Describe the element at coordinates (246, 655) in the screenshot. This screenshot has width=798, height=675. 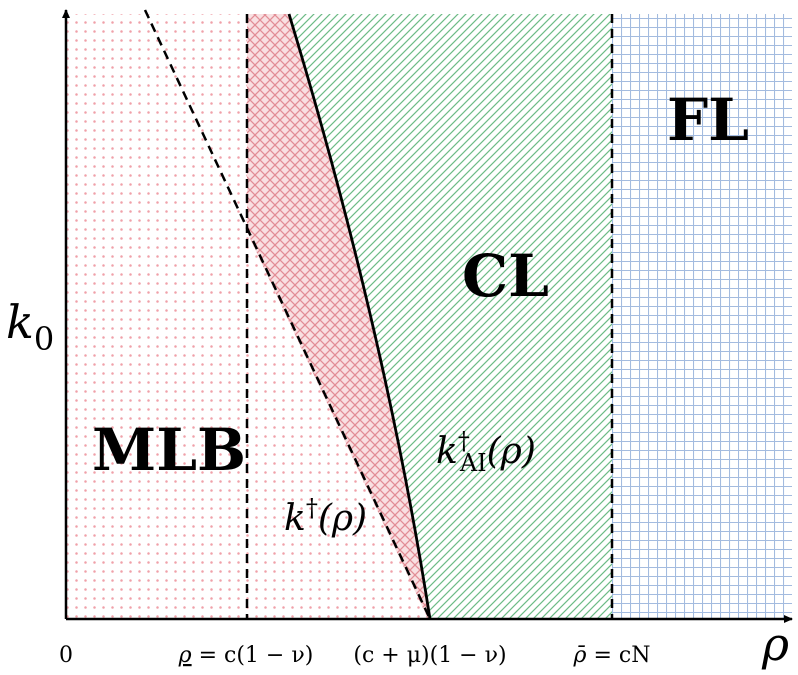
I see `tick-rho-low: ρ = c(1 − ν)` at that location.